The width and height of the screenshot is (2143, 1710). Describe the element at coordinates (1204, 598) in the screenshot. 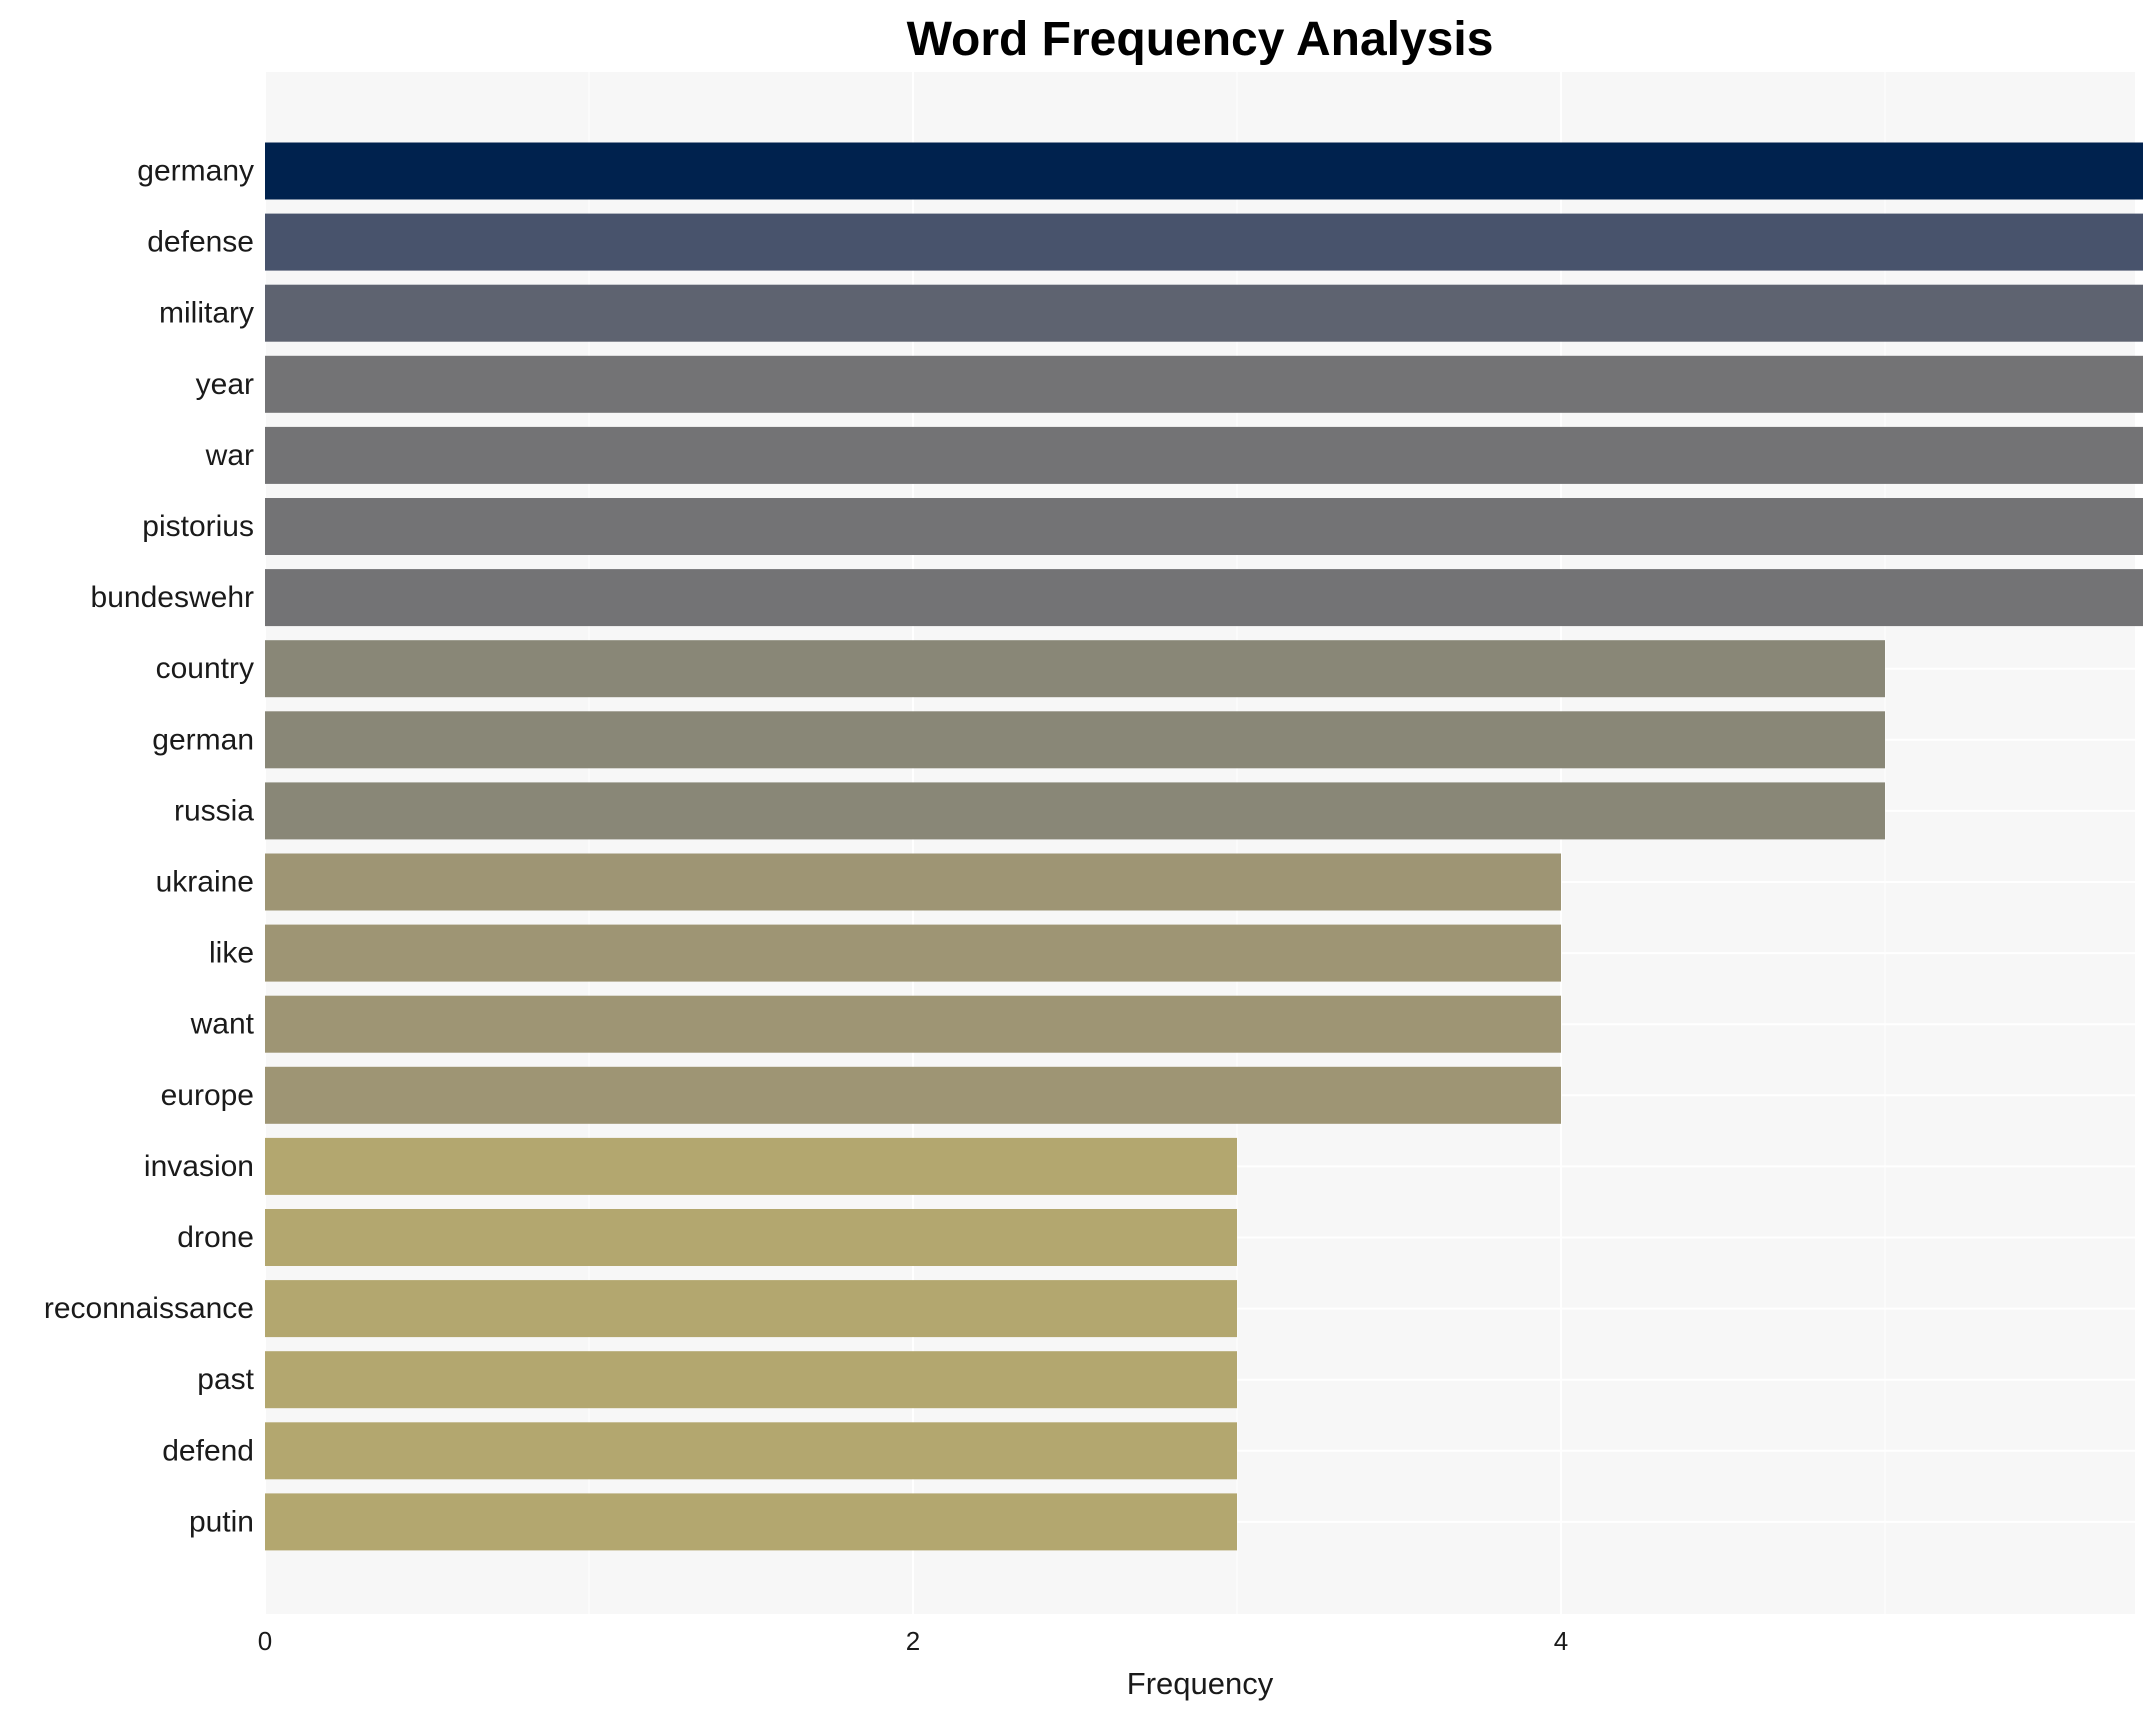

I see `bar-bundeswehr` at that location.